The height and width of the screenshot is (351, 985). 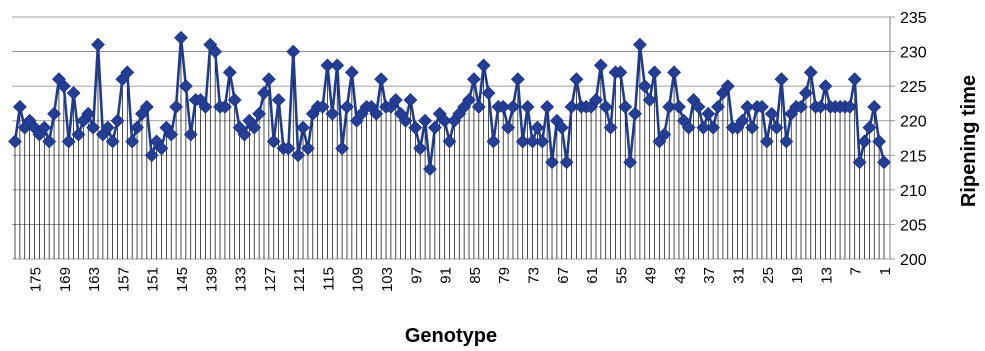 I want to click on x-tick-label: 43, so click(x=680, y=275).